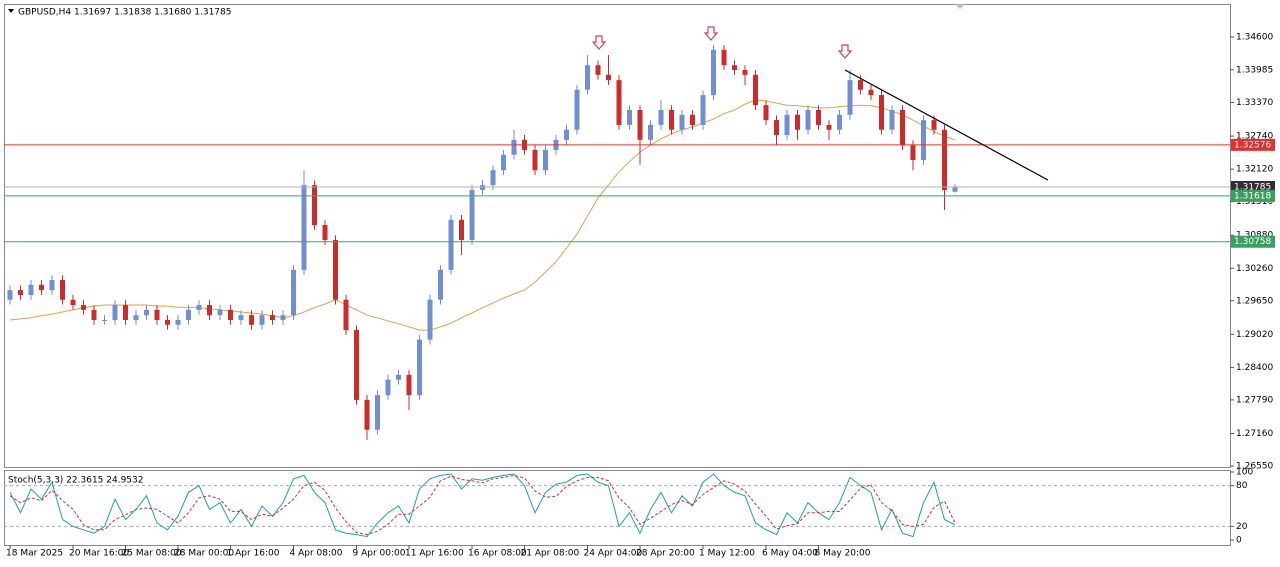  What do you see at coordinates (316, 554) in the screenshot?
I see `x-tick-label: 4 Apr 08:00` at bounding box center [316, 554].